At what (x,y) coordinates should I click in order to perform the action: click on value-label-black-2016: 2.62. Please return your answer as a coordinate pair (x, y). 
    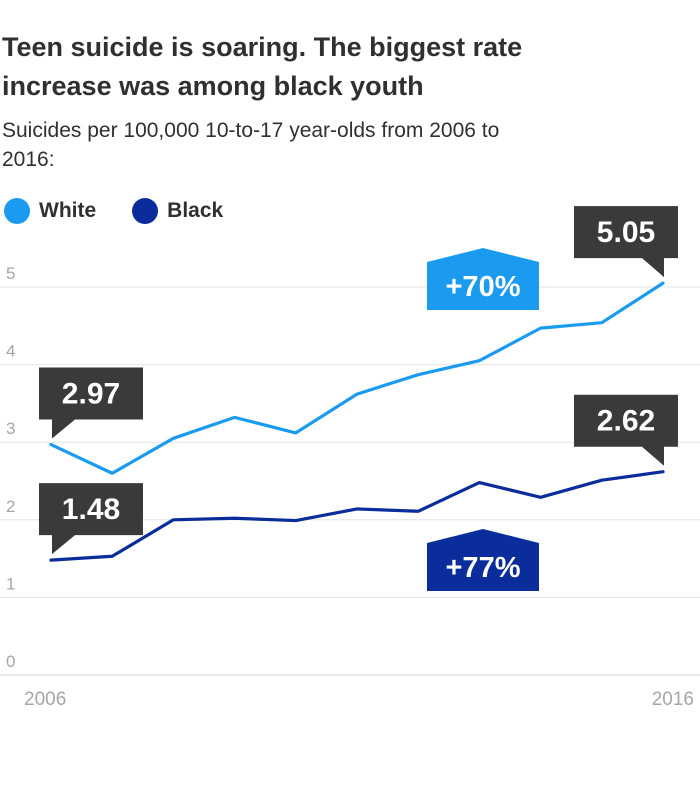
    Looking at the image, I should click on (626, 421).